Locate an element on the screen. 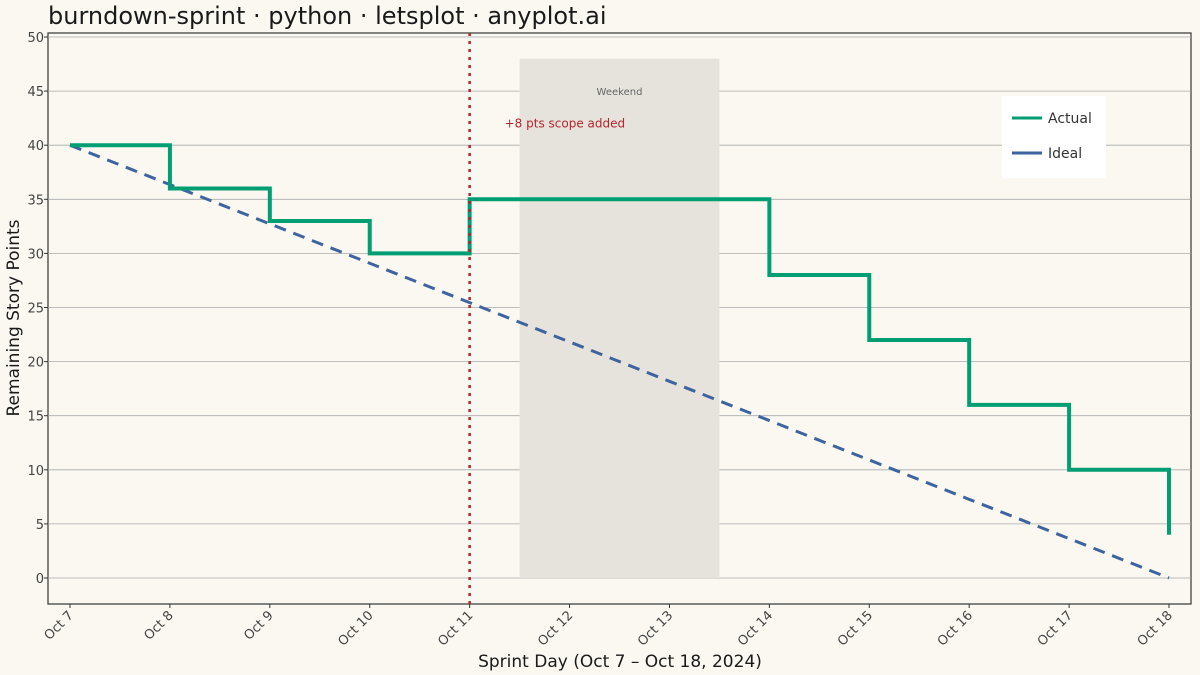 This screenshot has height=675, width=1200. x-tick-label: Oct 12 is located at coordinates (555, 628).